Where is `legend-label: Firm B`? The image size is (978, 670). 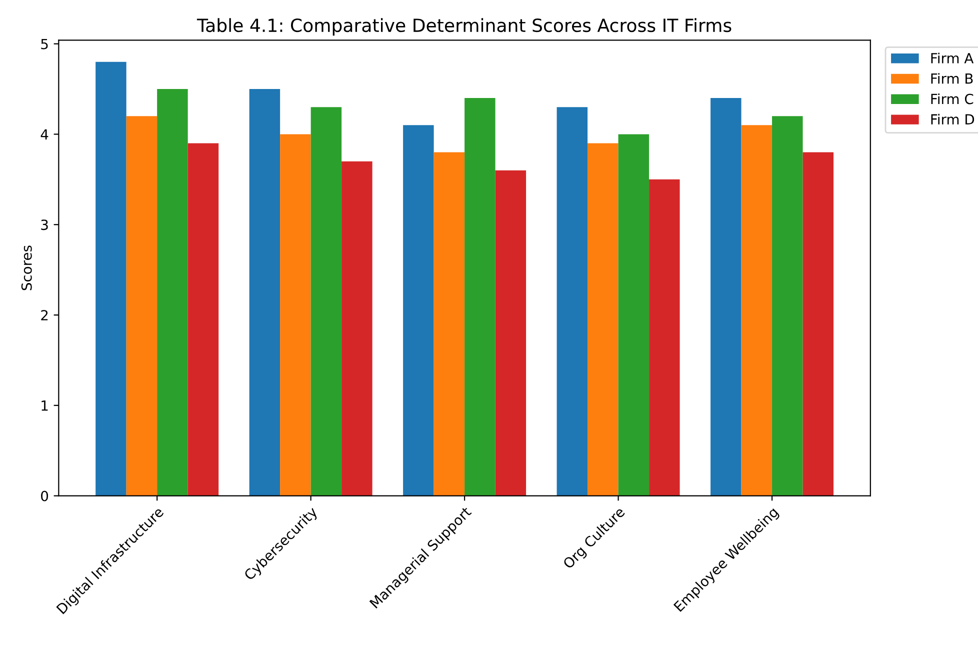
legend-label: Firm B is located at coordinates (952, 78).